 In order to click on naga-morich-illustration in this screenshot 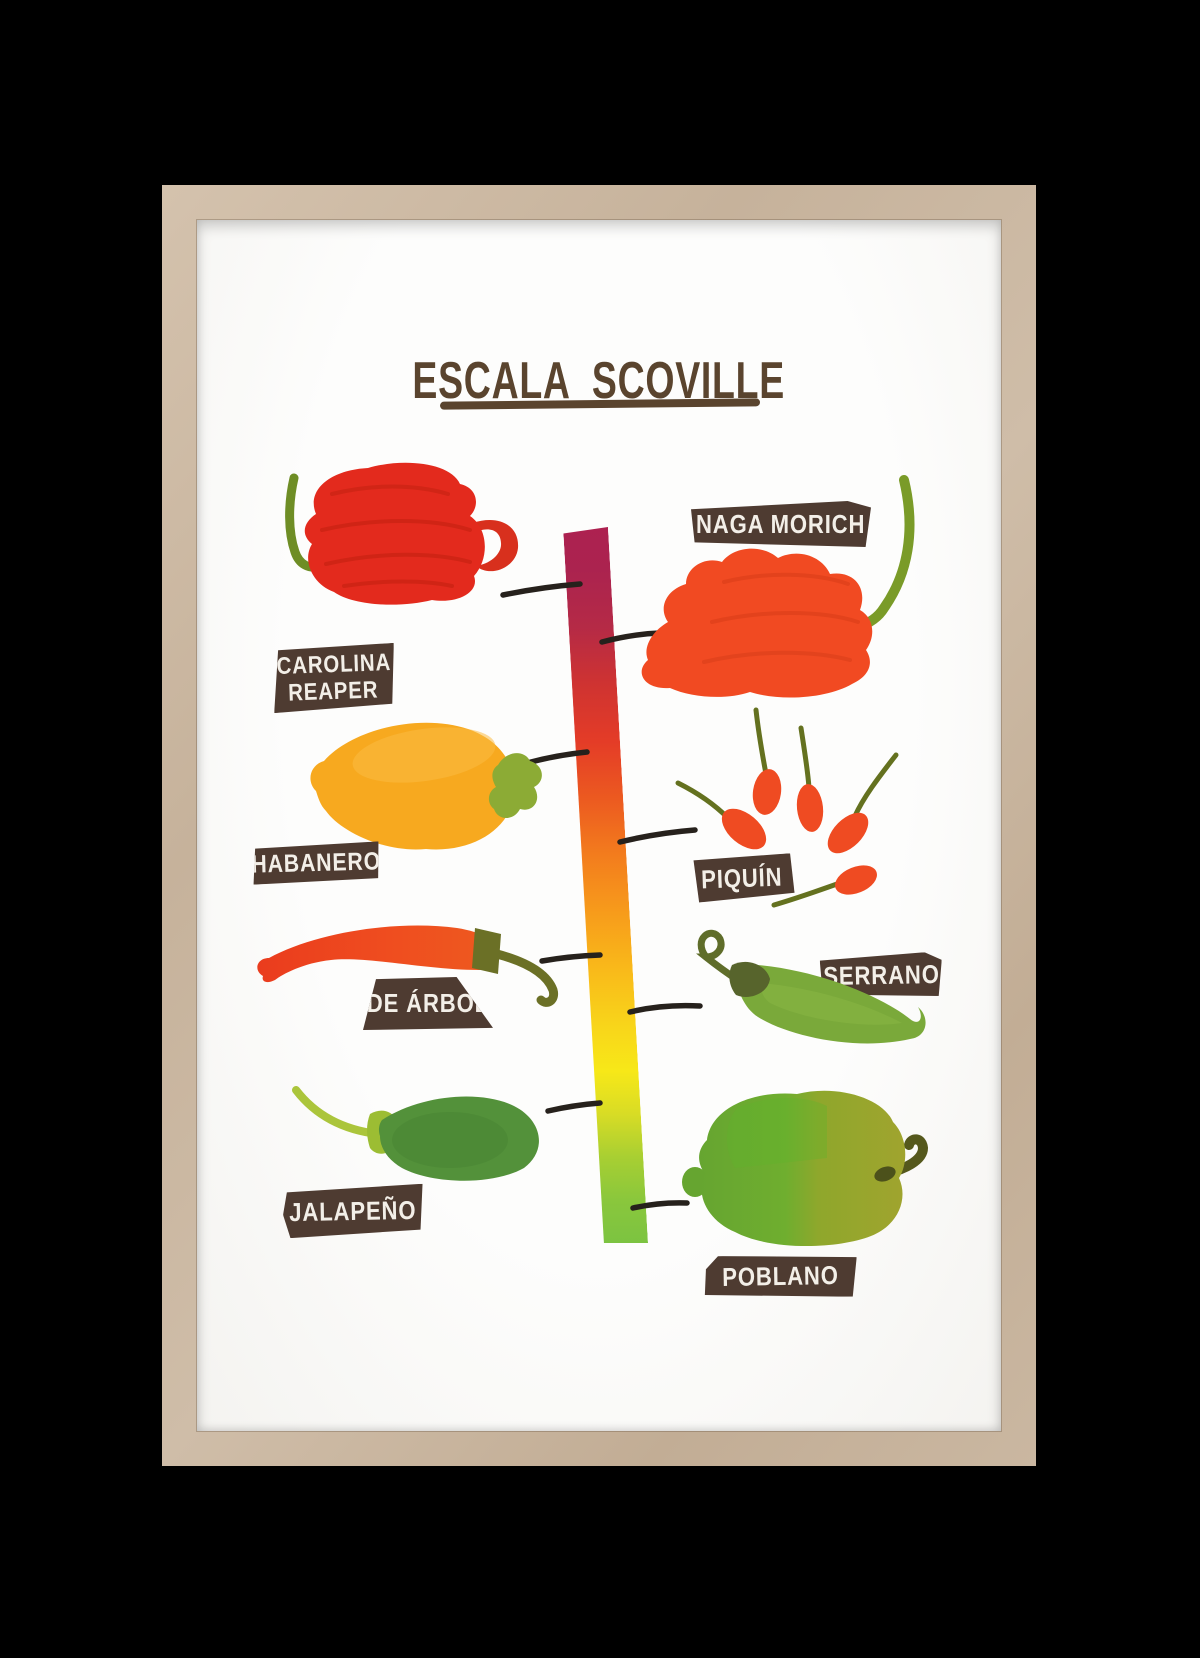, I will do `click(778, 586)`.